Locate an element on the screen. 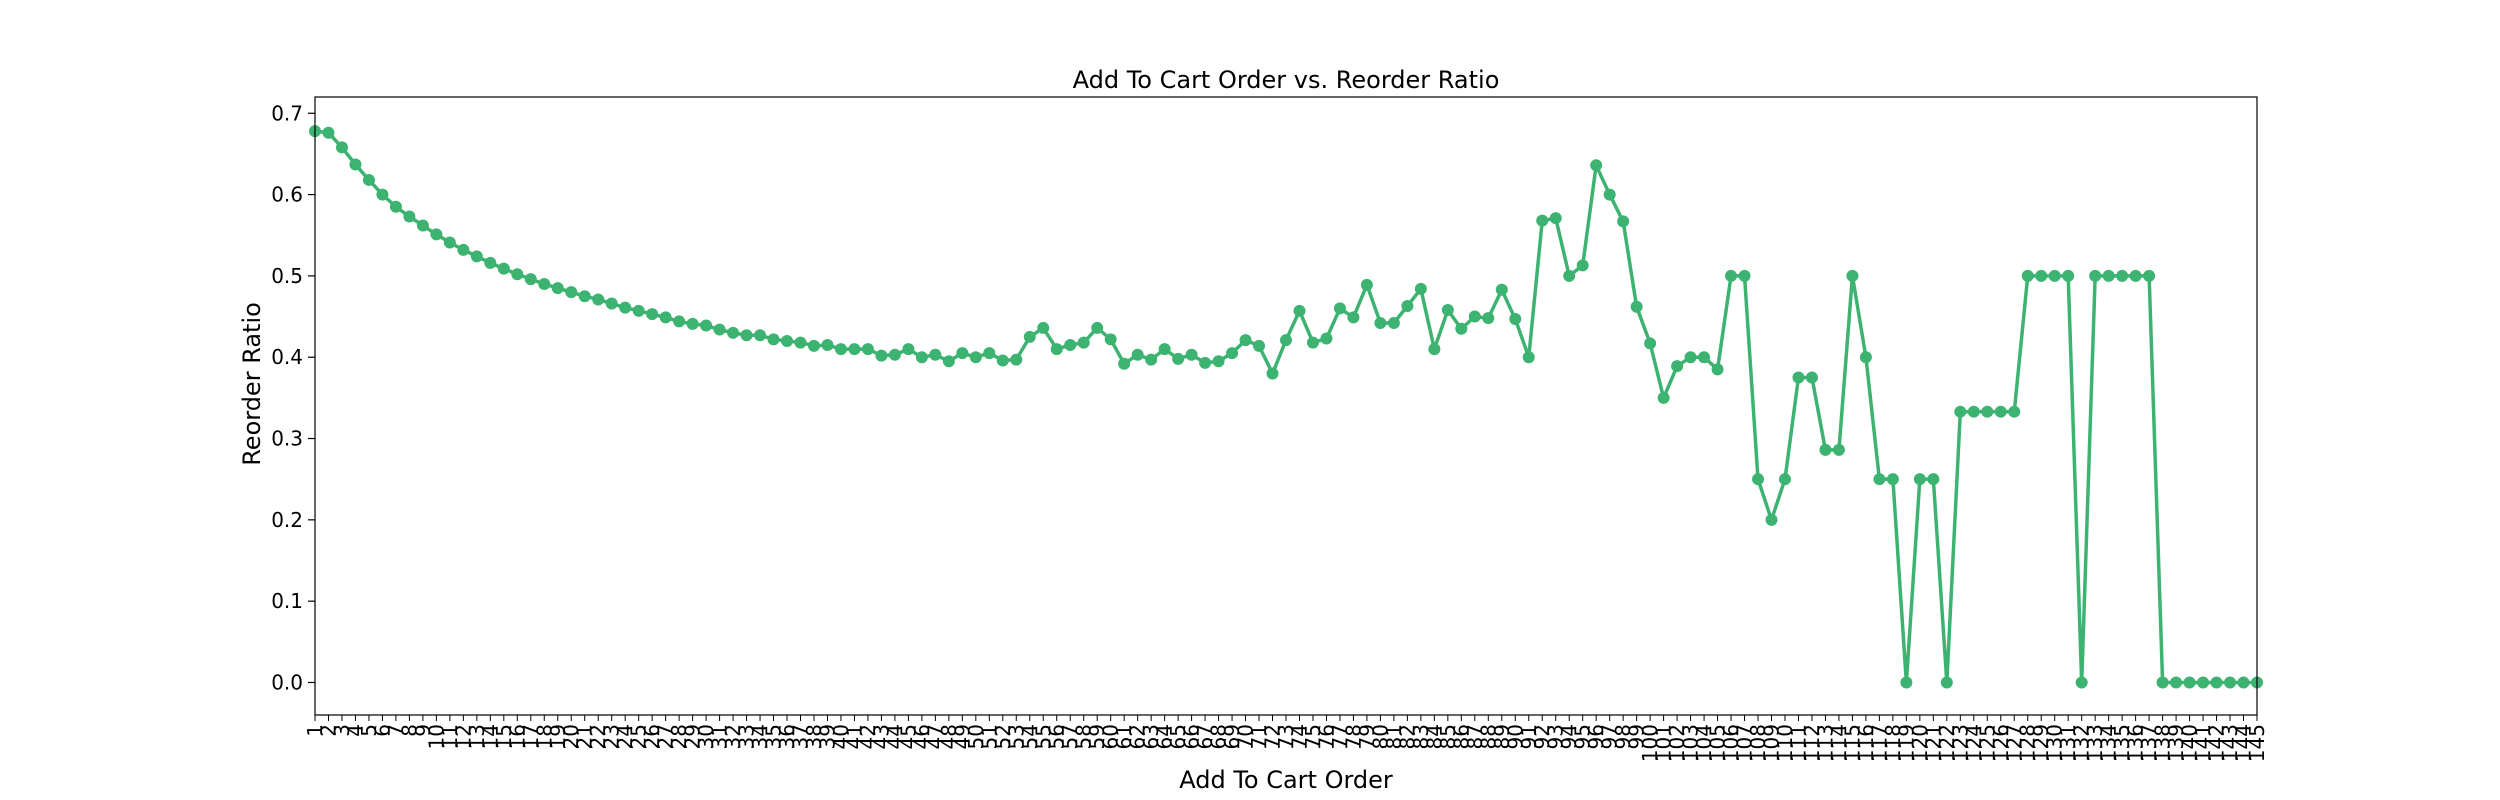  x-tick-label: 86 is located at coordinates (1461, 736).